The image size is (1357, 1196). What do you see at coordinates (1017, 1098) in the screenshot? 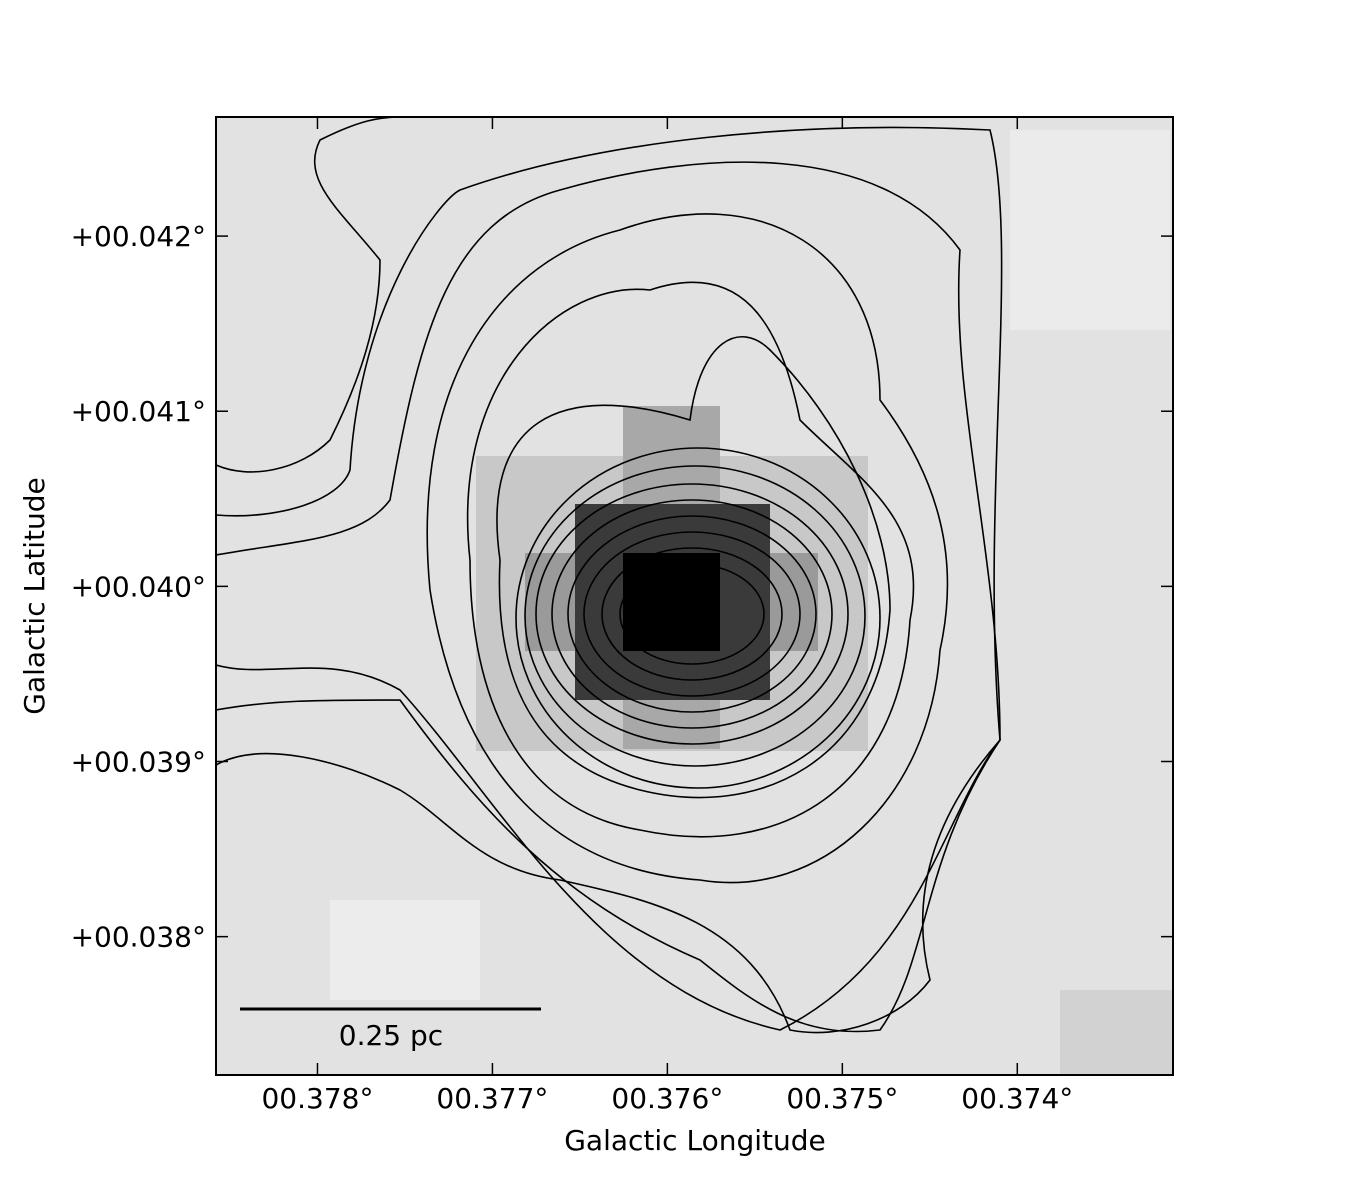
I see `x-tick-label: 00.374°` at bounding box center [1017, 1098].